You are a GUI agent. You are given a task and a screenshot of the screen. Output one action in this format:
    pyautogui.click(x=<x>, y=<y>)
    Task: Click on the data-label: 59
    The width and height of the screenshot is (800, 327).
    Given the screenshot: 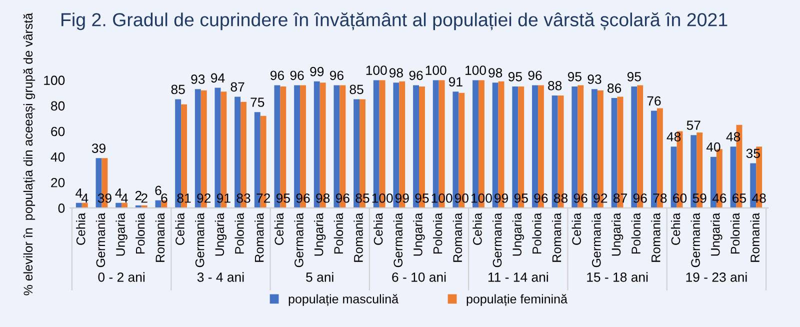 What is the action you would take?
    pyautogui.click(x=699, y=198)
    